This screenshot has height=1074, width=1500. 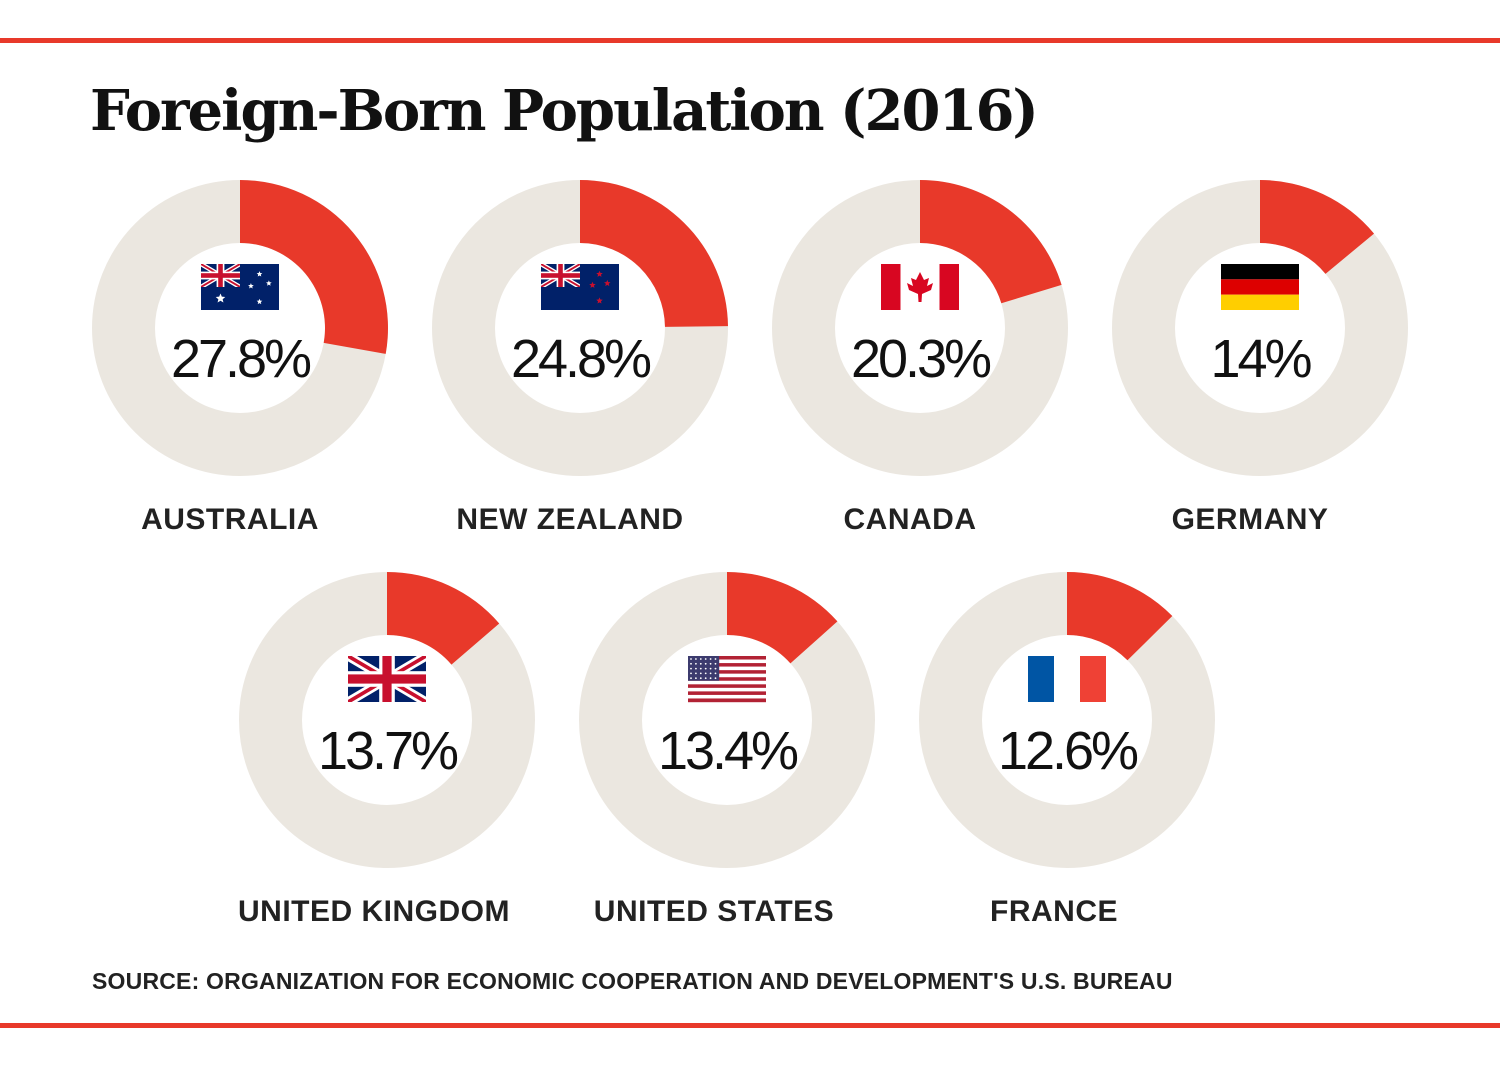 What do you see at coordinates (714, 911) in the screenshot?
I see `country-label-united-states: UNITED STATES` at bounding box center [714, 911].